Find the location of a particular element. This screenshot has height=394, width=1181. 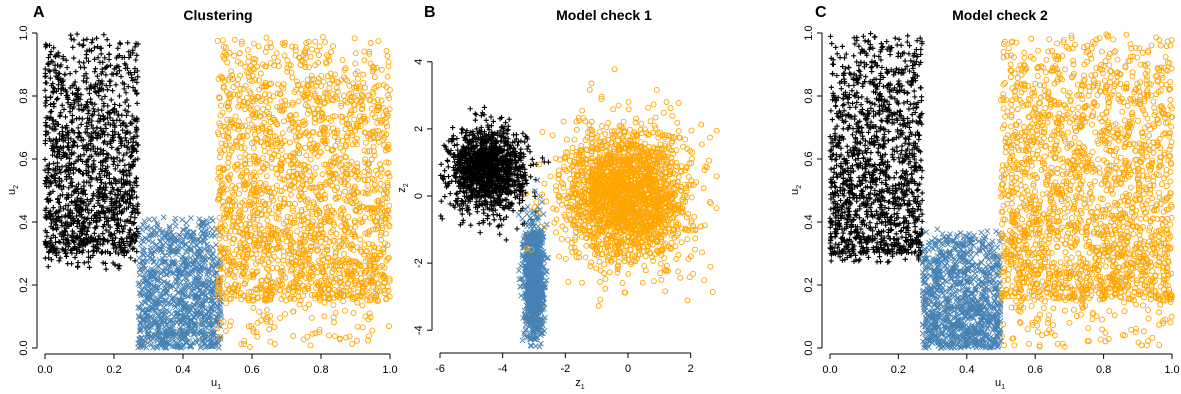

y-tick-label: 0.0 is located at coordinates (24, 347).